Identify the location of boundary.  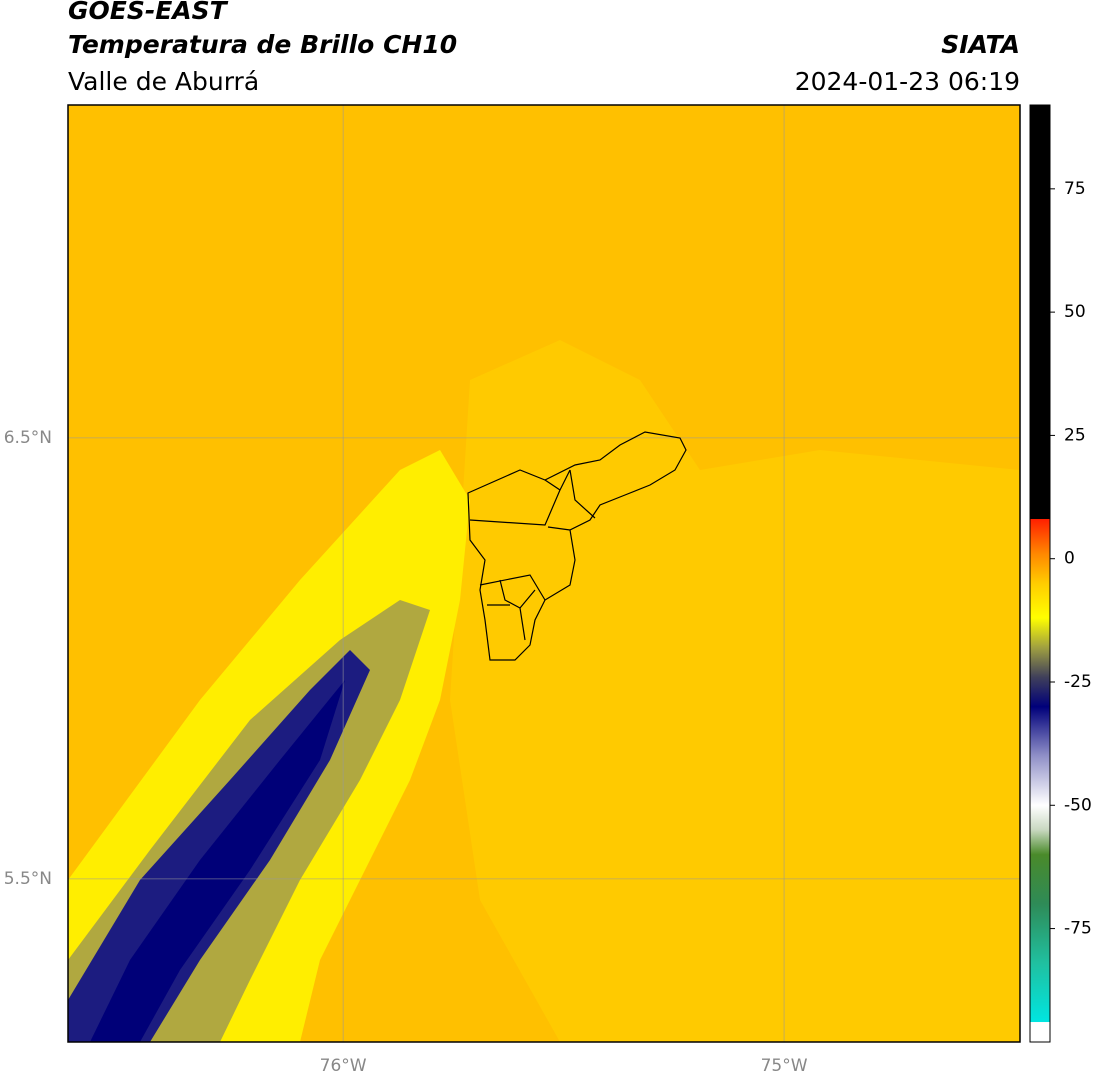
(577, 546).